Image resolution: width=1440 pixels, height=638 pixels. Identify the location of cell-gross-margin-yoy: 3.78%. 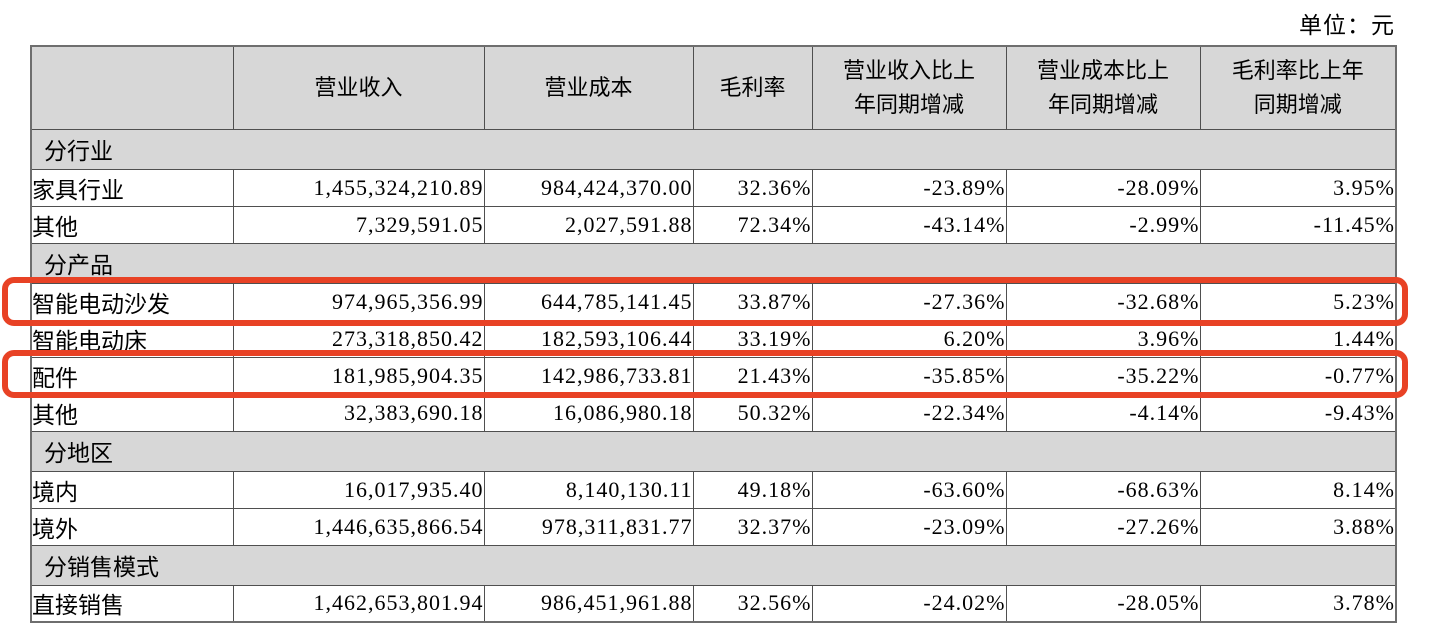
(1298, 603).